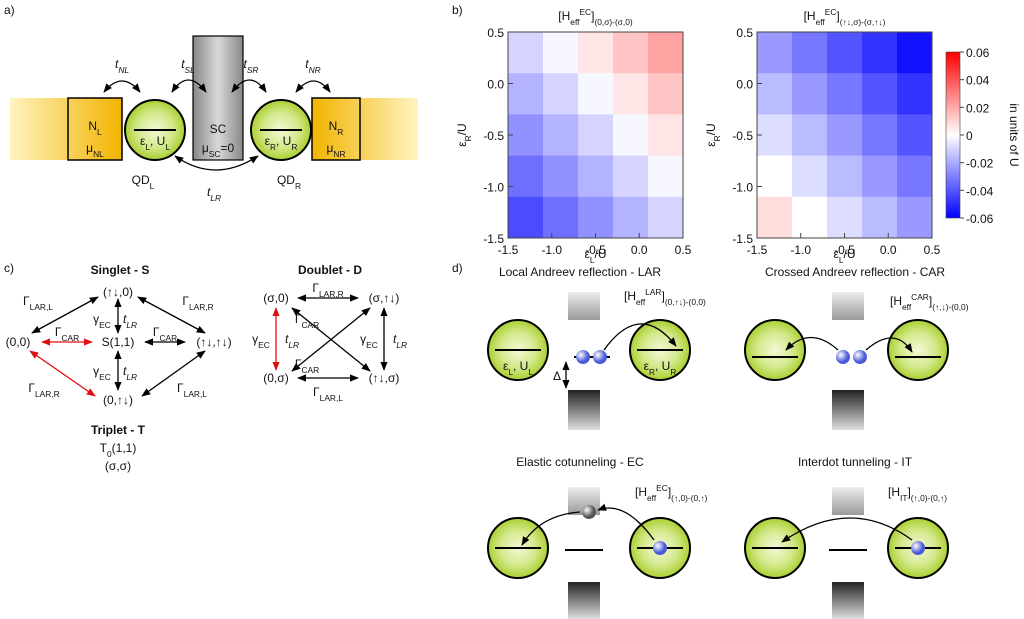  I want to click on x-tick-label: -1.5, so click(508, 250).